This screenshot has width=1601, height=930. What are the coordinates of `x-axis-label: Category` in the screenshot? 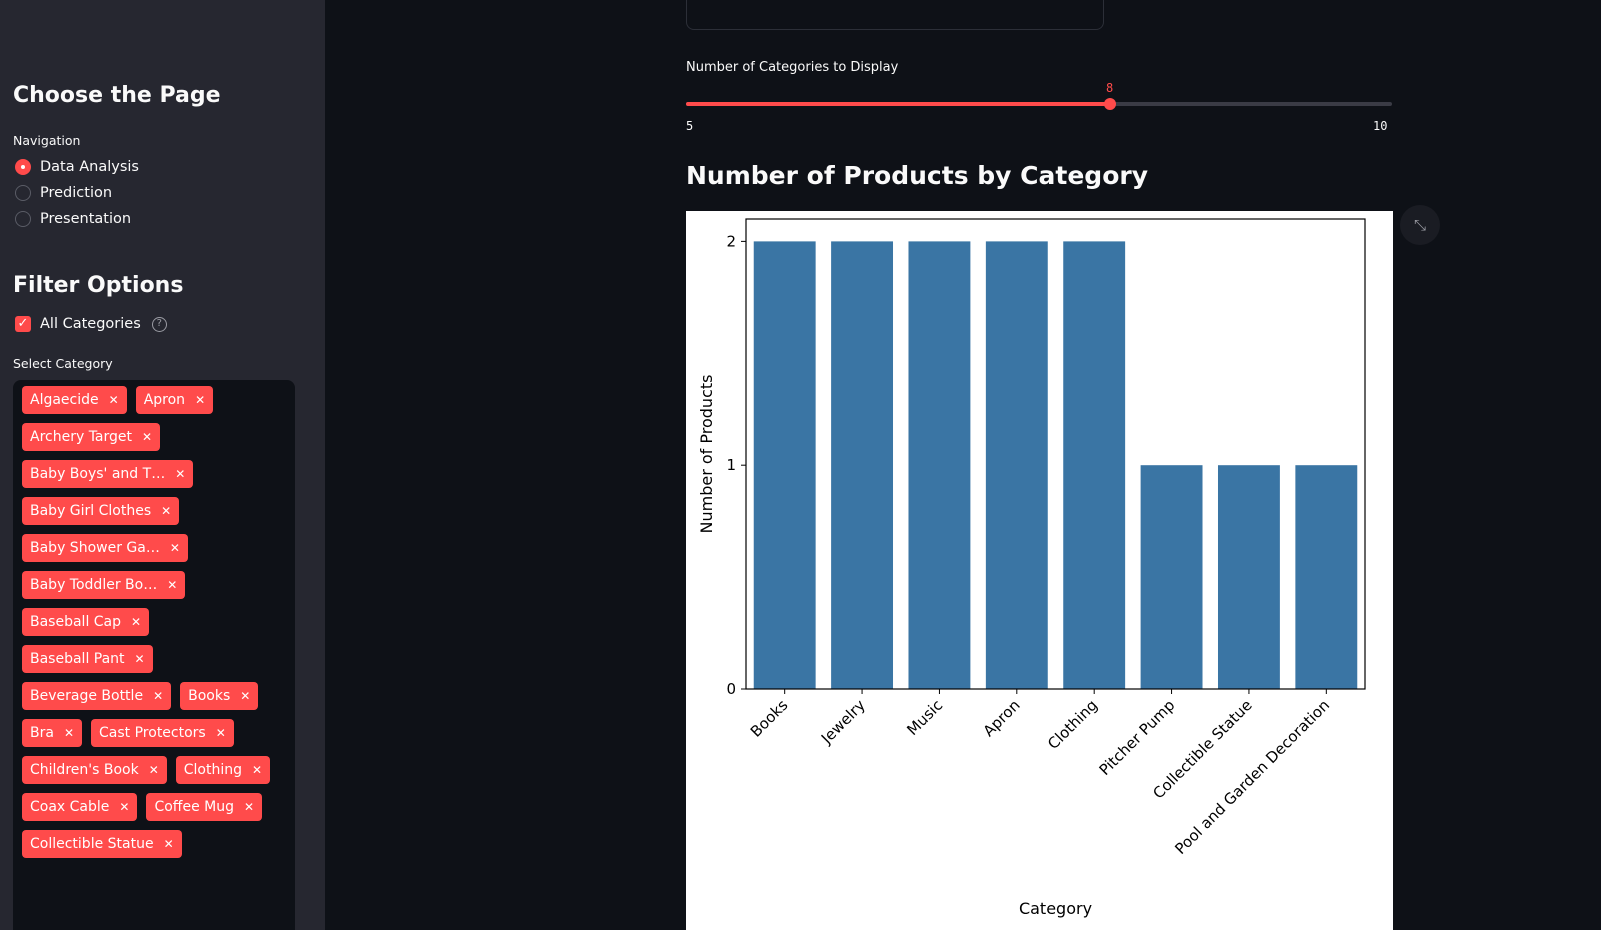 It's located at (1055, 908).